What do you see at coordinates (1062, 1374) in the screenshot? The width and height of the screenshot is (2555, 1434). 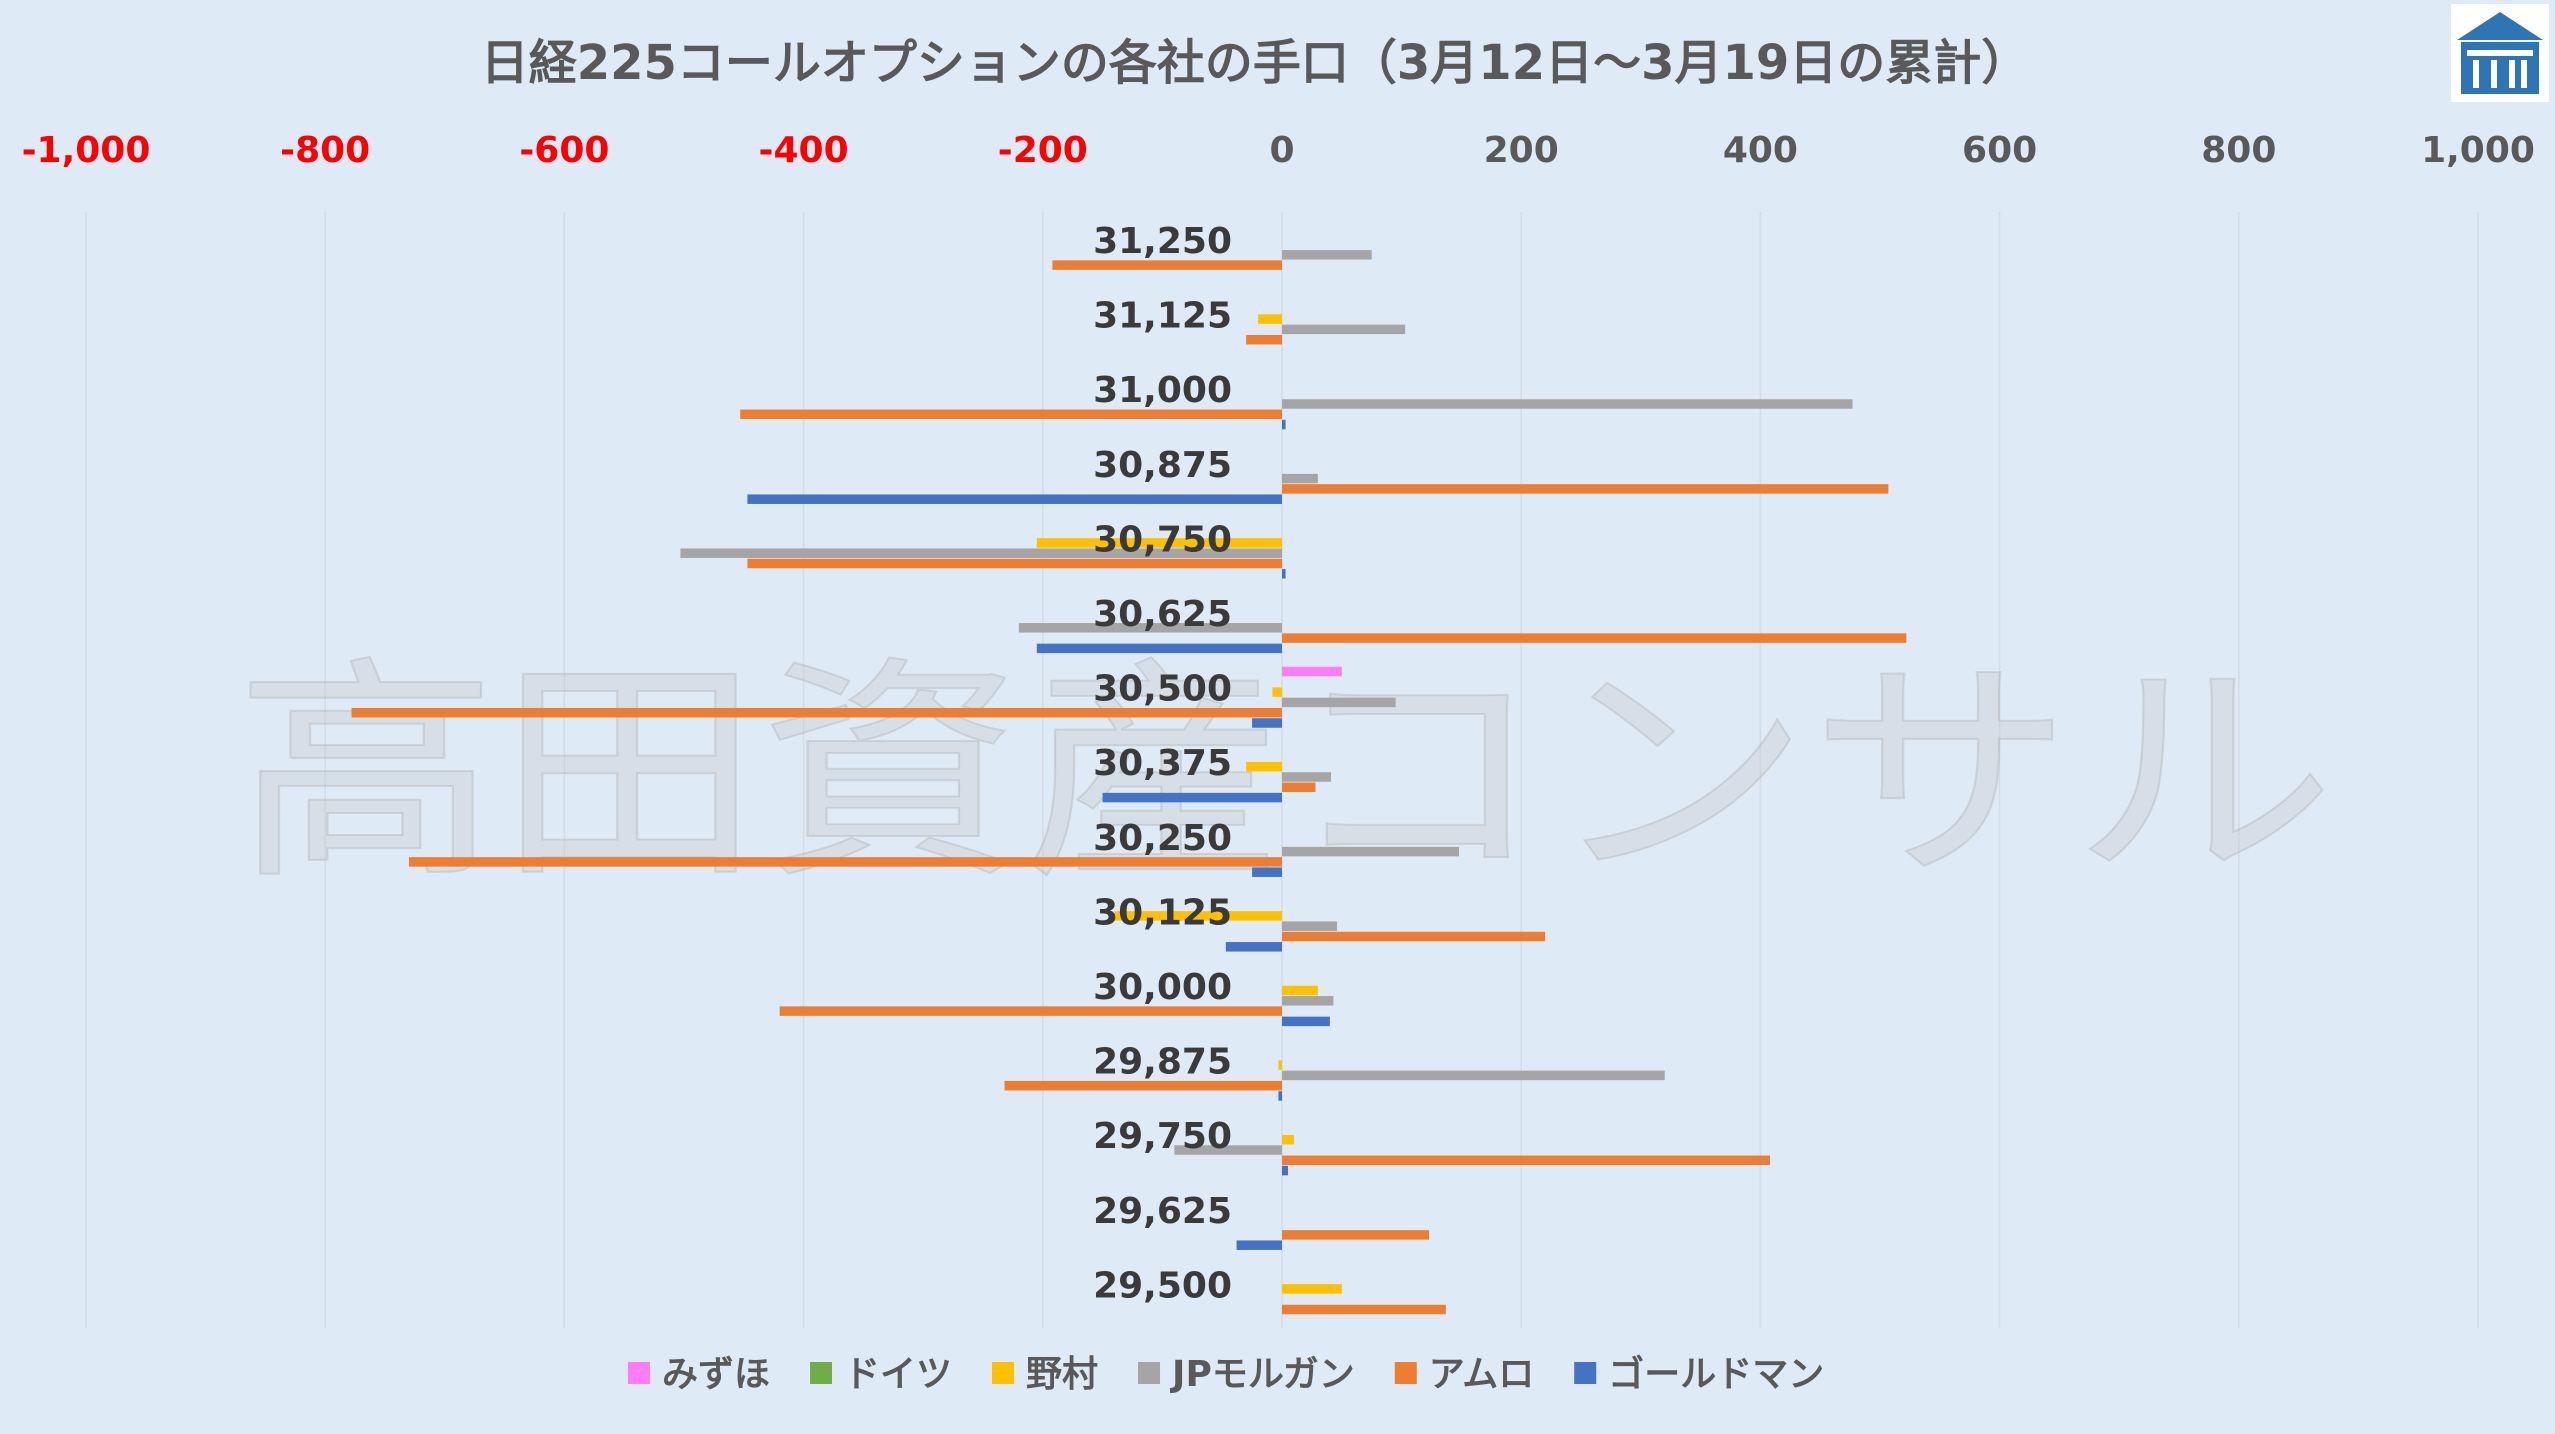 I see `legend-label: 野村` at bounding box center [1062, 1374].